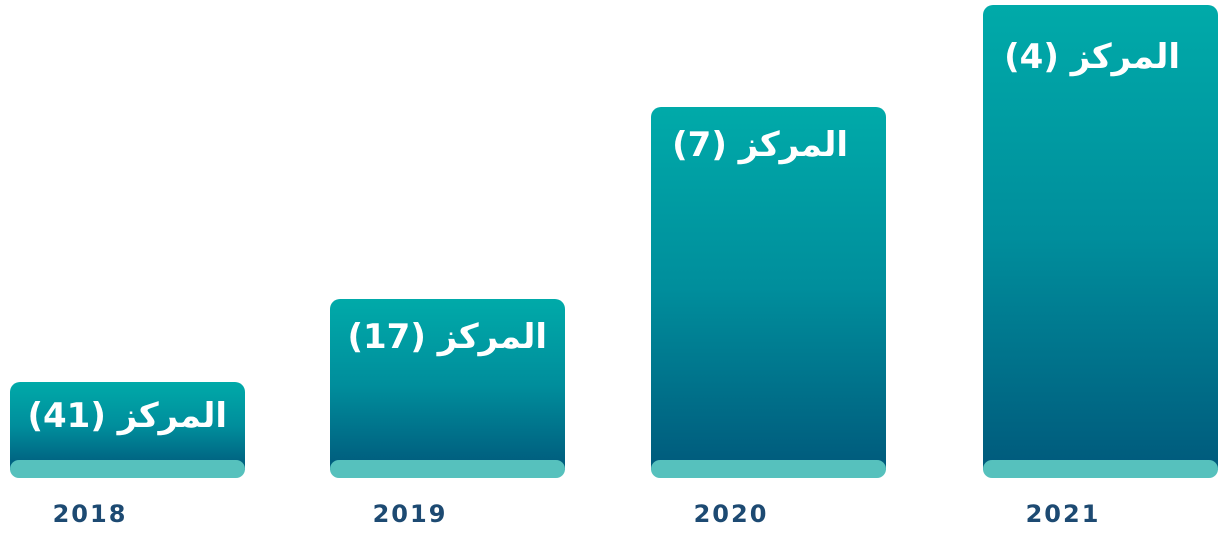 Image resolution: width=1218 pixels, height=534 pixels. What do you see at coordinates (1063, 514) in the screenshot?
I see `year: 2021` at bounding box center [1063, 514].